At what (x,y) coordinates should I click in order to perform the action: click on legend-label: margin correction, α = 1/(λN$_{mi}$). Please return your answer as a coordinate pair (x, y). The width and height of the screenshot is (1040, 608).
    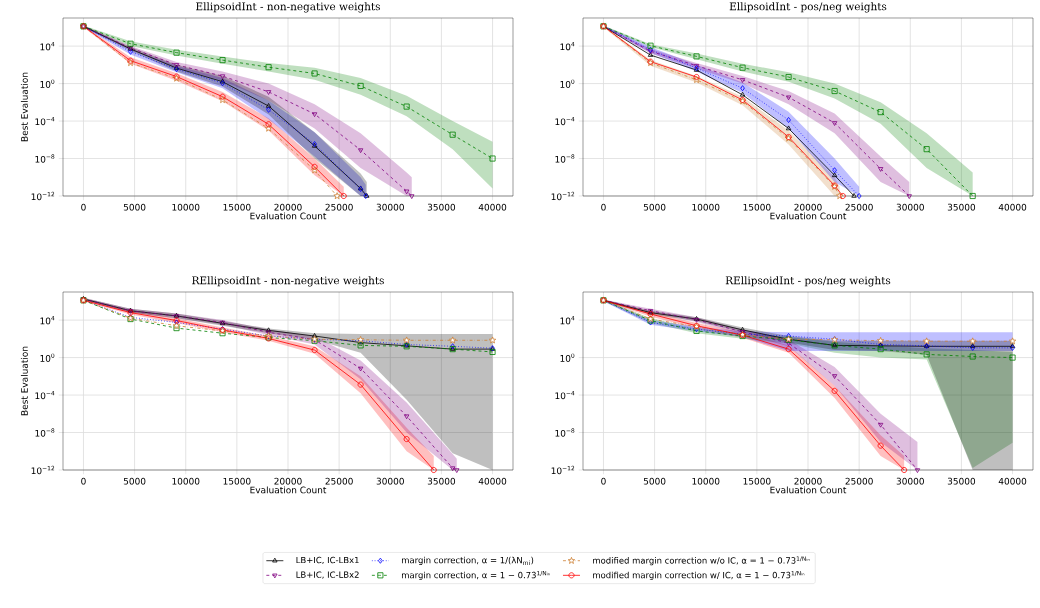
    Looking at the image, I should click on (467, 560).